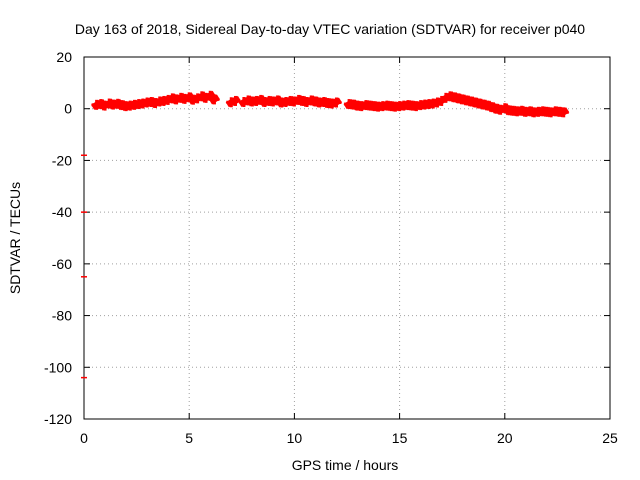 The height and width of the screenshot is (480, 640). I want to click on y-tick-label: -40, so click(62, 212).